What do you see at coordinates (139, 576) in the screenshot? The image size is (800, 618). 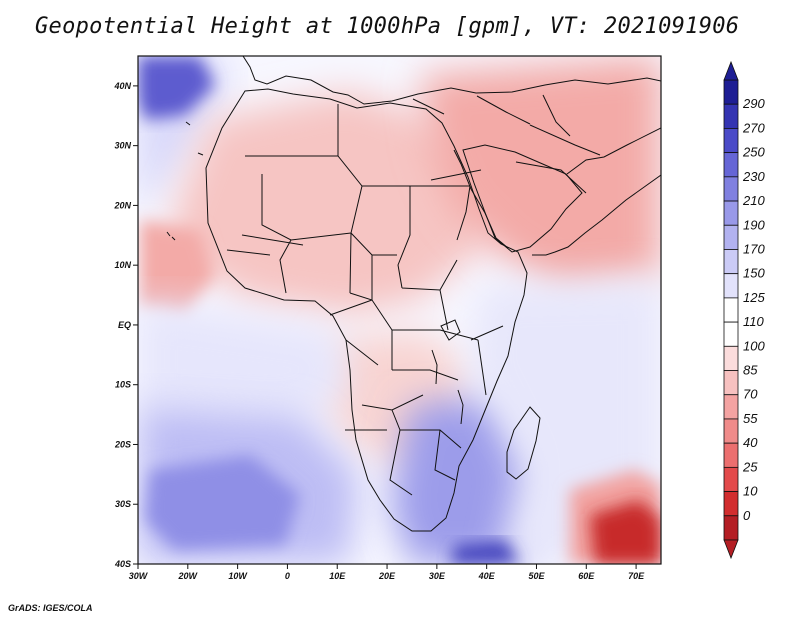 I see `longitude-tick-label: 30W` at bounding box center [139, 576].